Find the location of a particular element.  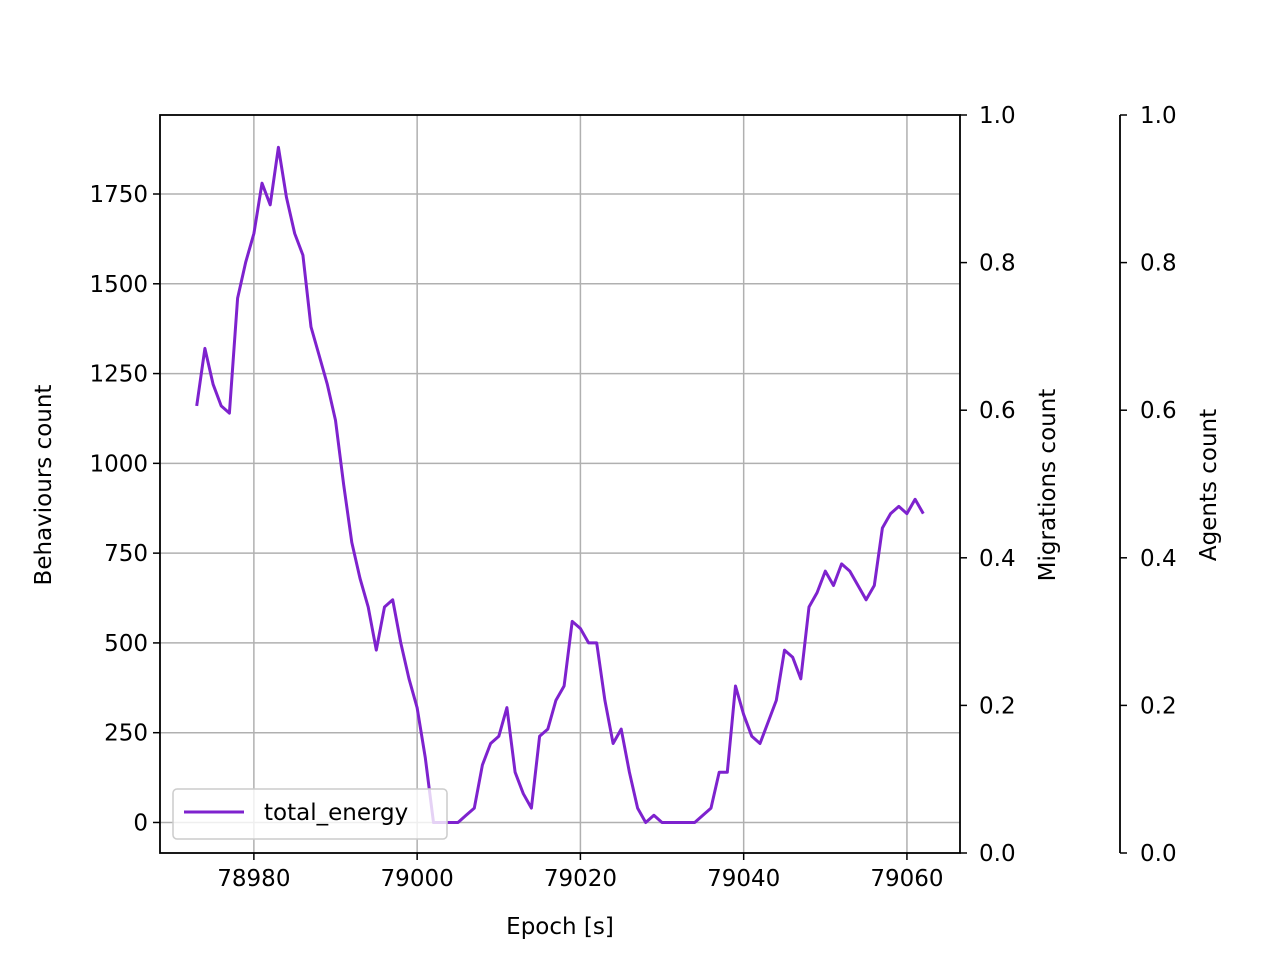

y-tick-label: 1000 is located at coordinates (118, 464).